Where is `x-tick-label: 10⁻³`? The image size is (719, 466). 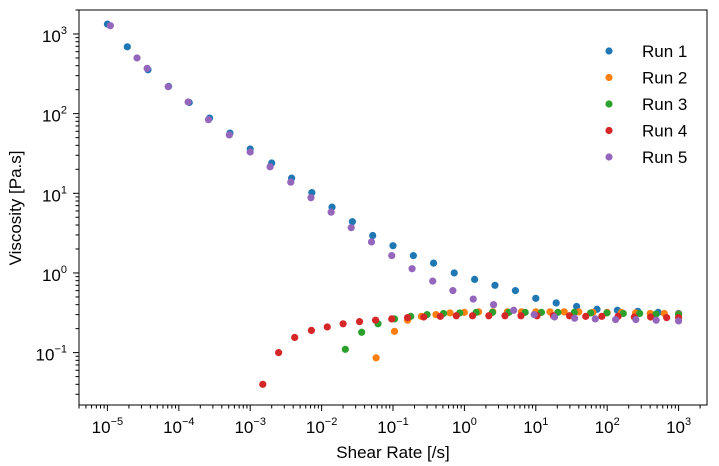
x-tick-label: 10⁻³ is located at coordinates (249, 426).